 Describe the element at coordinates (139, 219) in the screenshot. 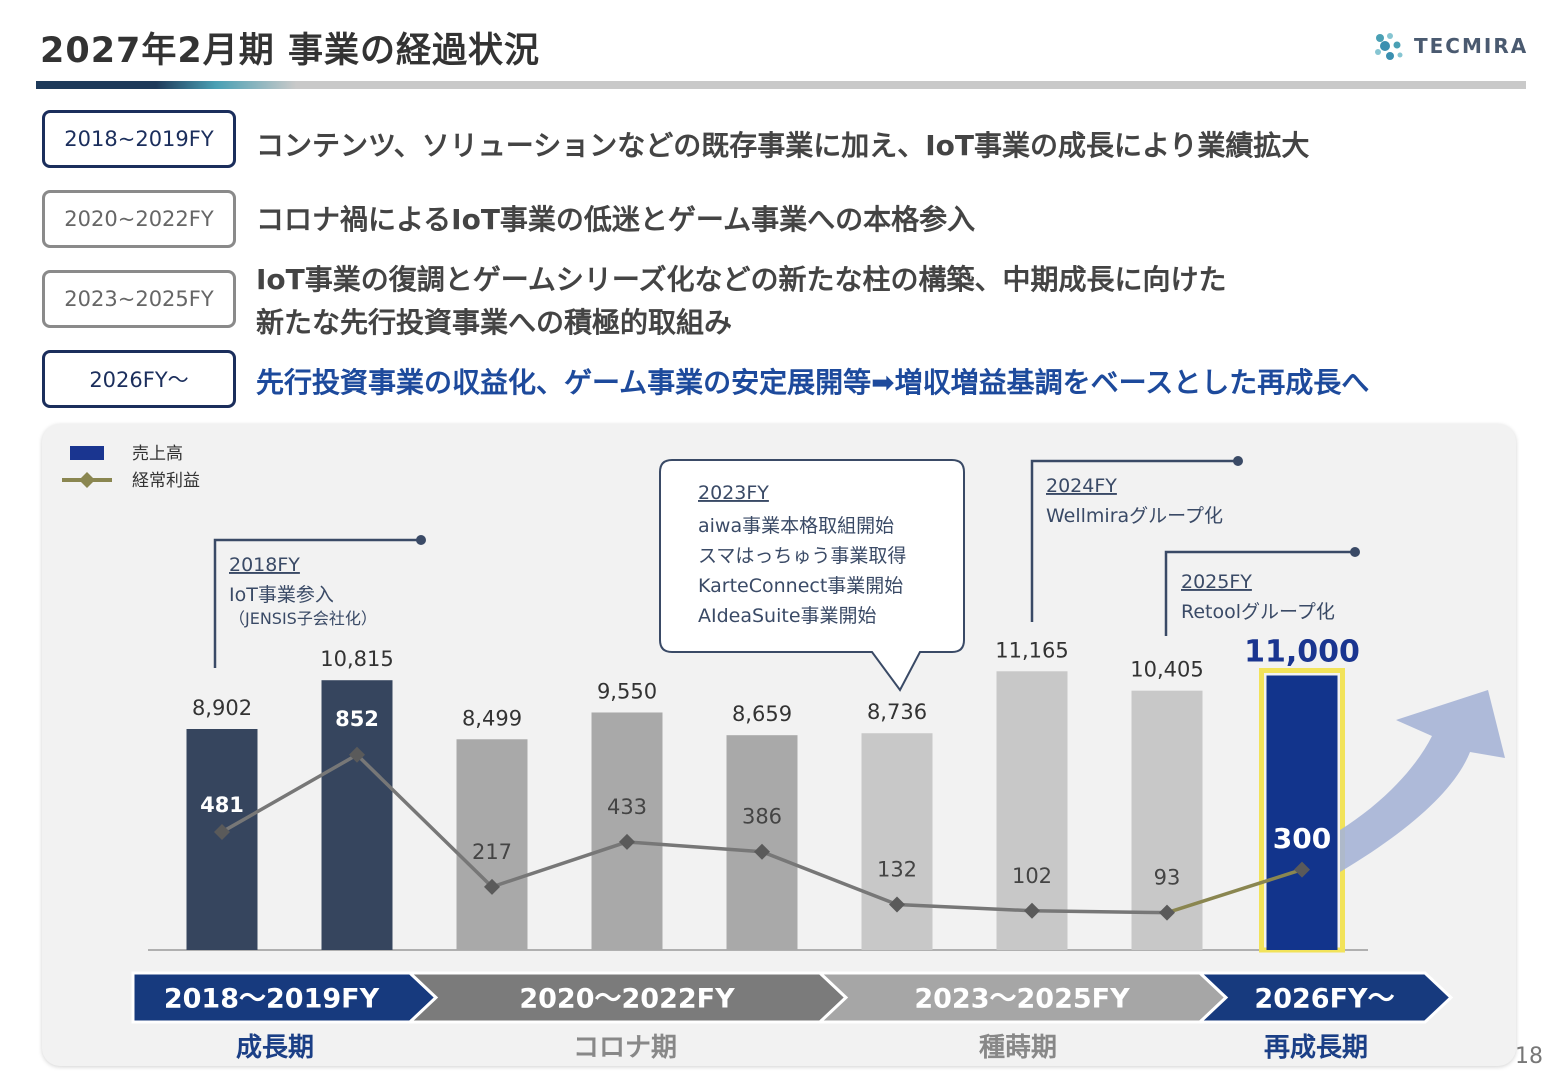

I see `period-box-2: 2020~2022FY` at that location.